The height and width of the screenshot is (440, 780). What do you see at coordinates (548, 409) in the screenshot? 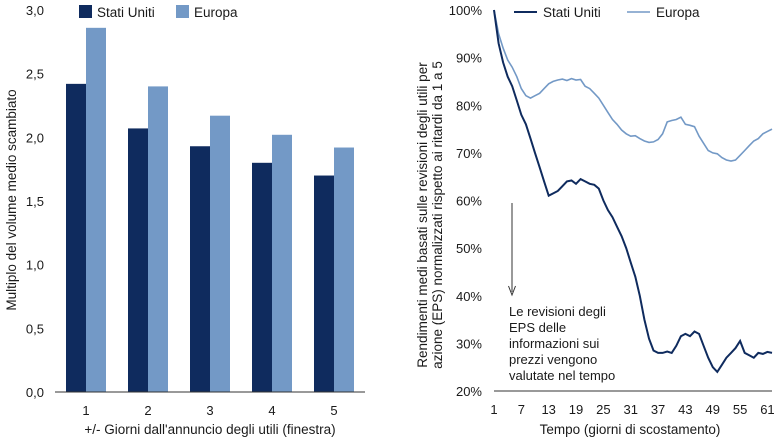
I see `x-tick-label: 13` at bounding box center [548, 409].